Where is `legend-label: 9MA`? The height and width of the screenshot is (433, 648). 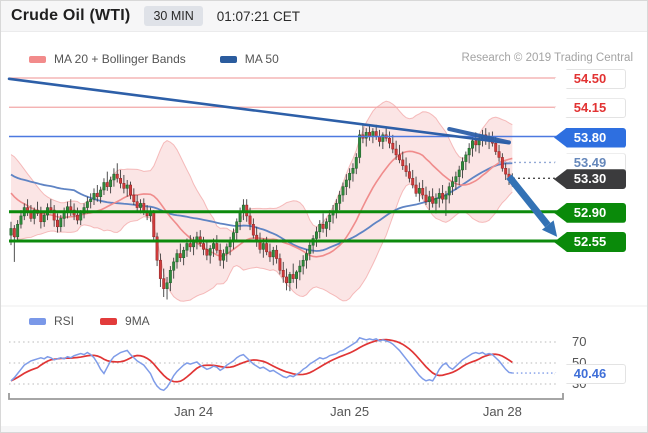 legend-label: 9MA is located at coordinates (137, 321).